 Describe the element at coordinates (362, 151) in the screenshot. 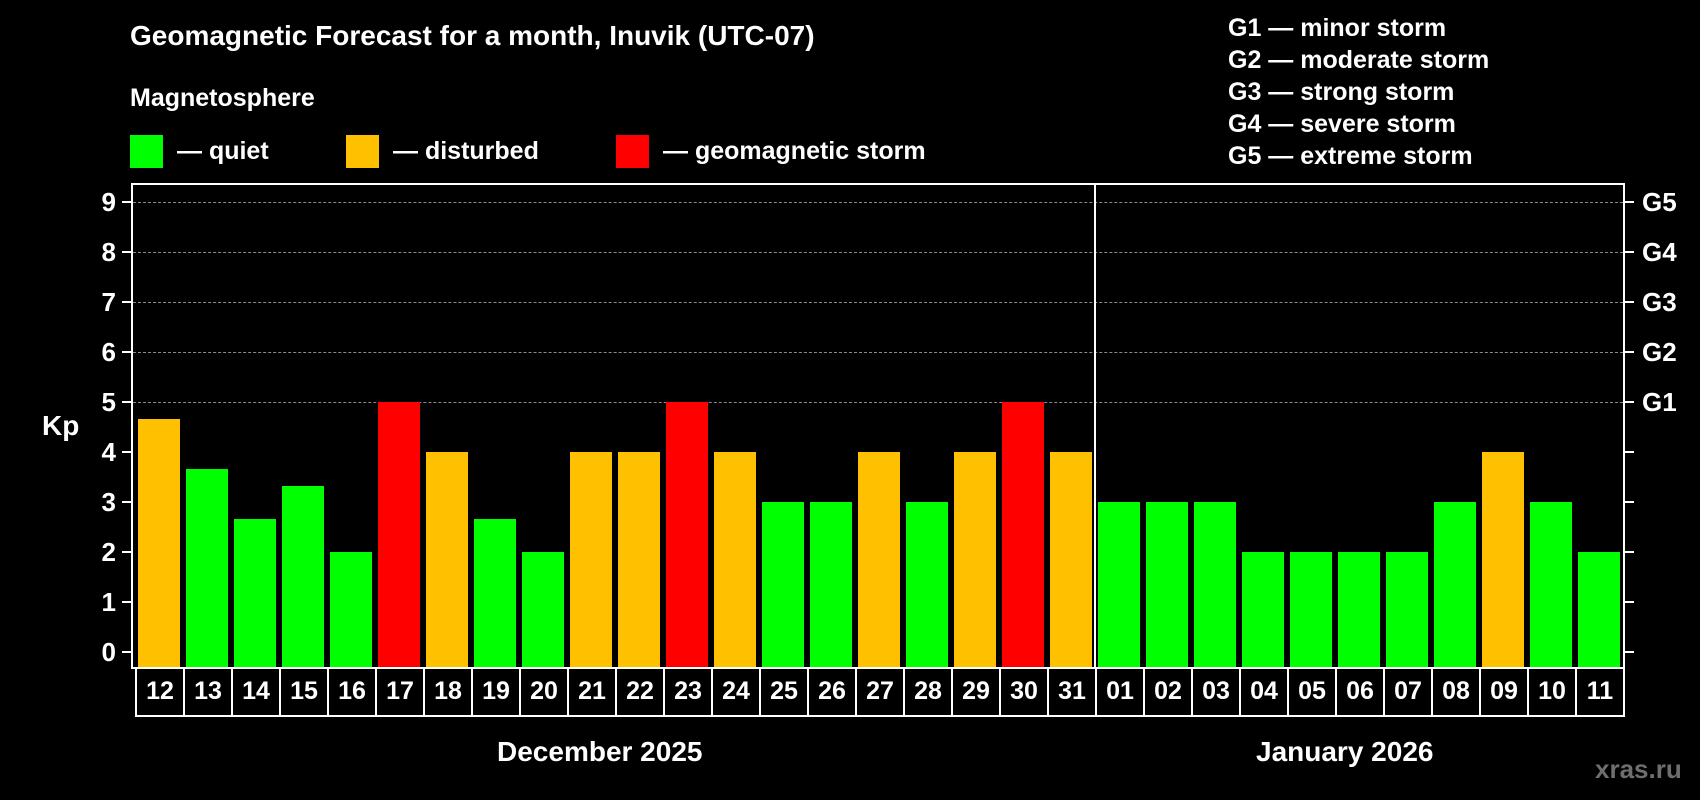

I see `disturbed-swatch-icon` at that location.